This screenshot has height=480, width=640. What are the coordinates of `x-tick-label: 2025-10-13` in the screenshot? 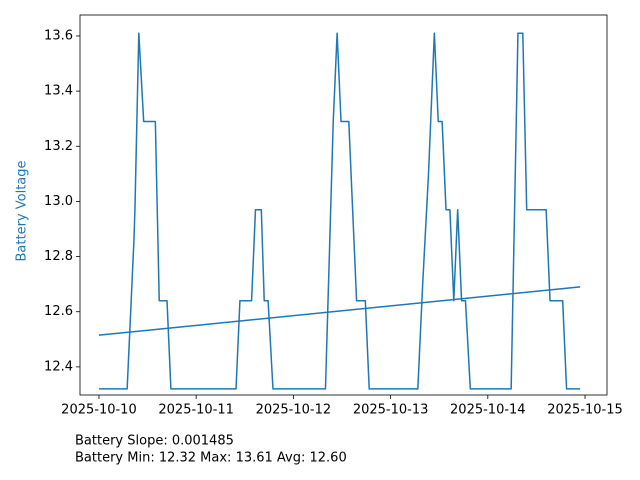 It's located at (391, 410).